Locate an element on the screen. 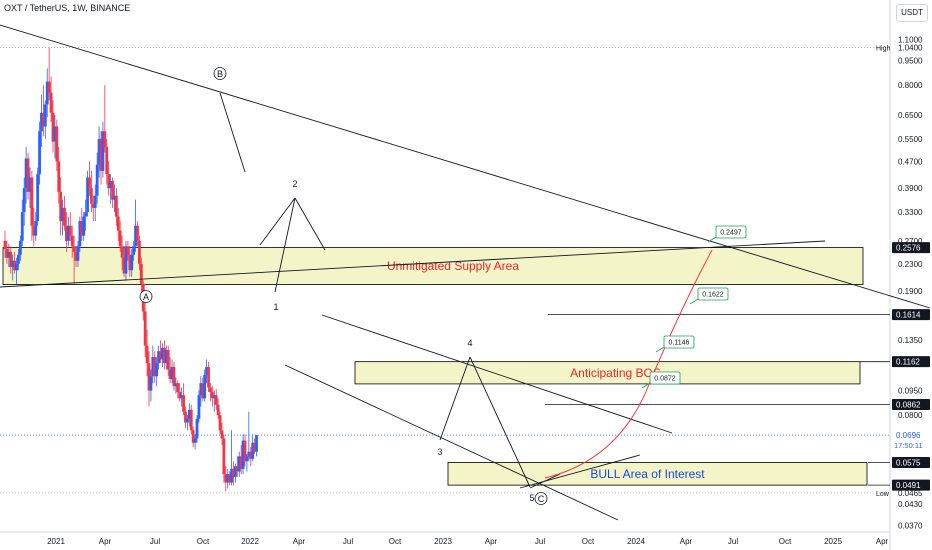 This screenshot has width=932, height=550. x-tick-14: Jul is located at coordinates (733, 541).